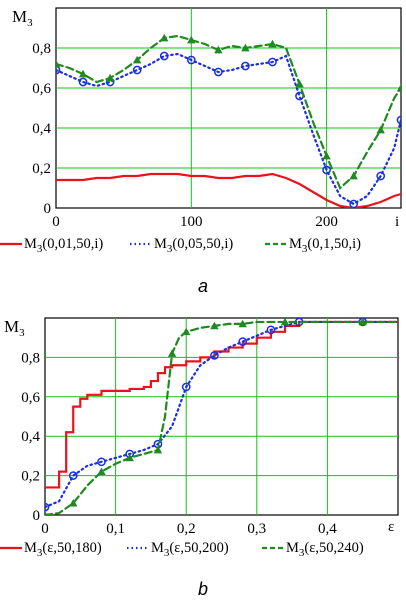  I want to click on legend-a: M3(0,01,50,i) M3(0,05,50,i) M3(0,1,50,i), so click(180, 245).